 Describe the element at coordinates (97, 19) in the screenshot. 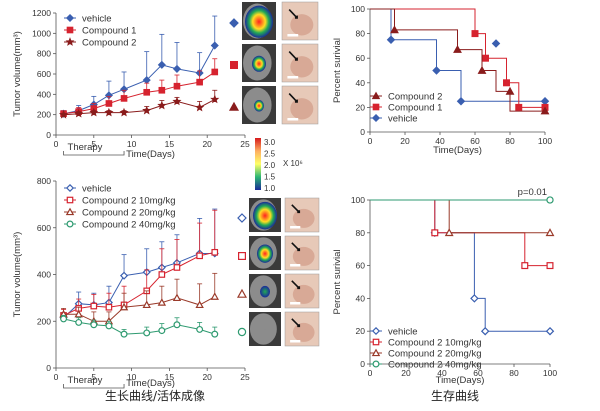

I see `legend-label: vehicle` at that location.